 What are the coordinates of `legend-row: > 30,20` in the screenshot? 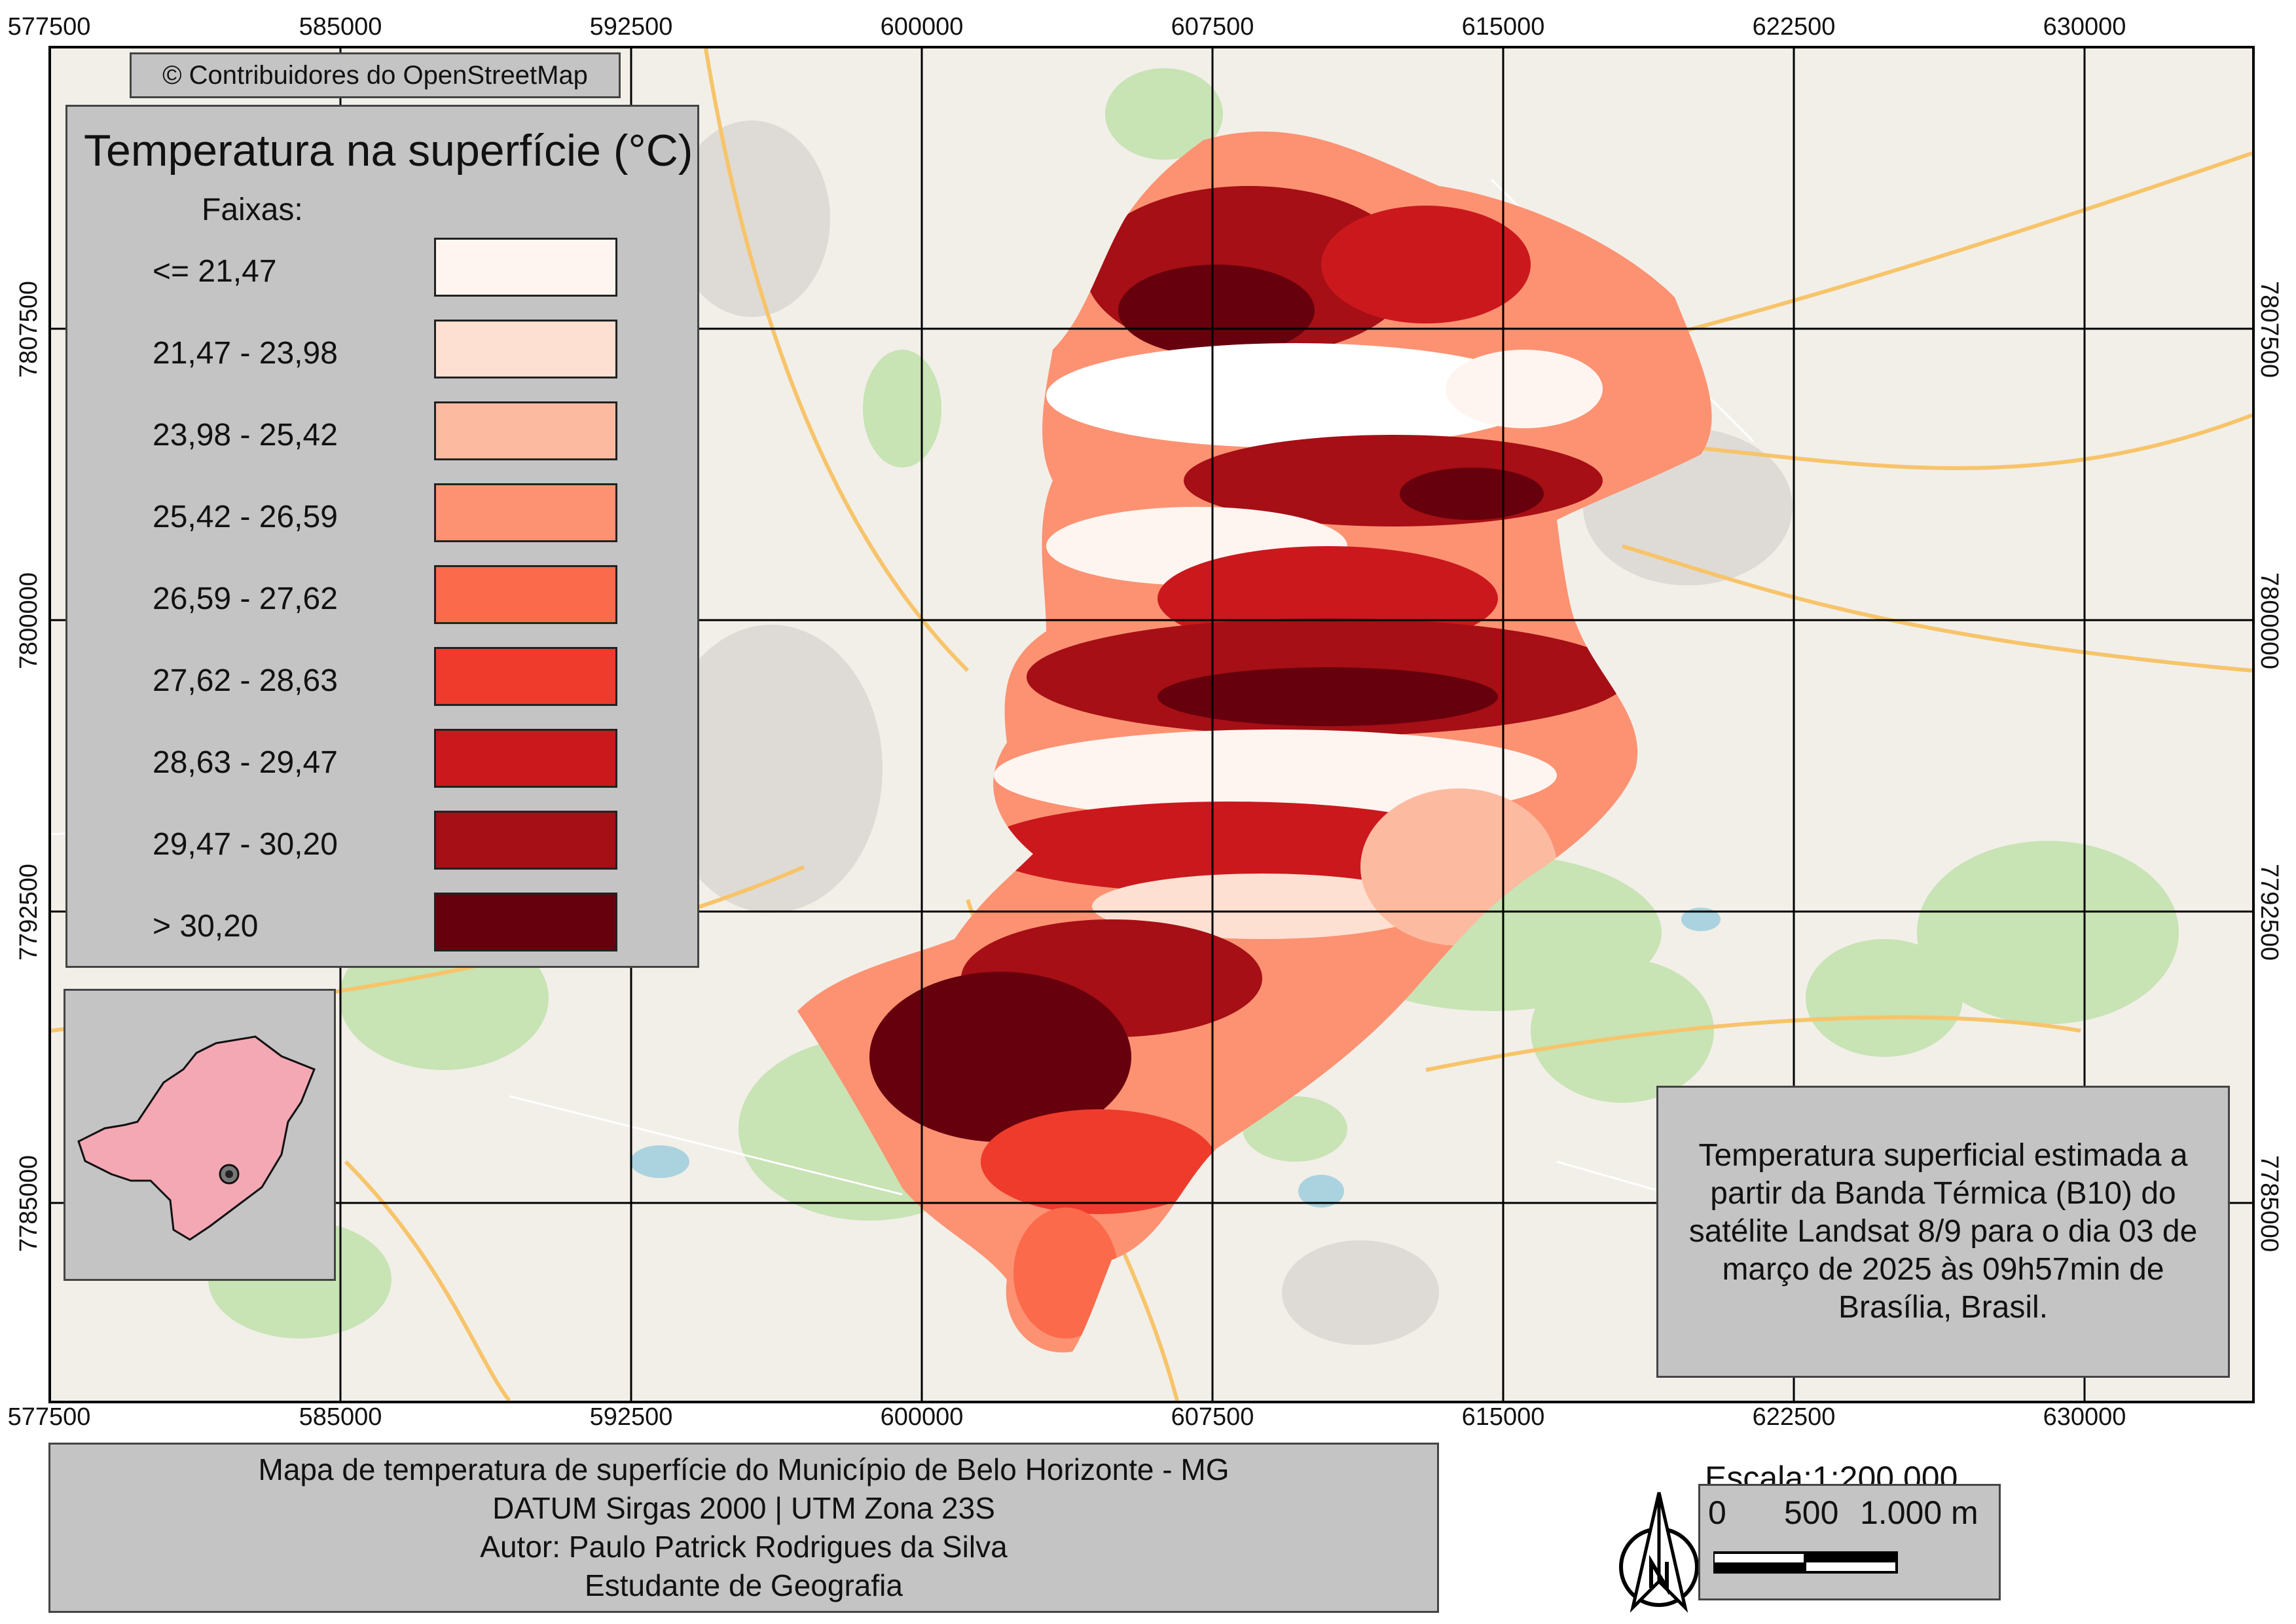 It's located at (382, 925).